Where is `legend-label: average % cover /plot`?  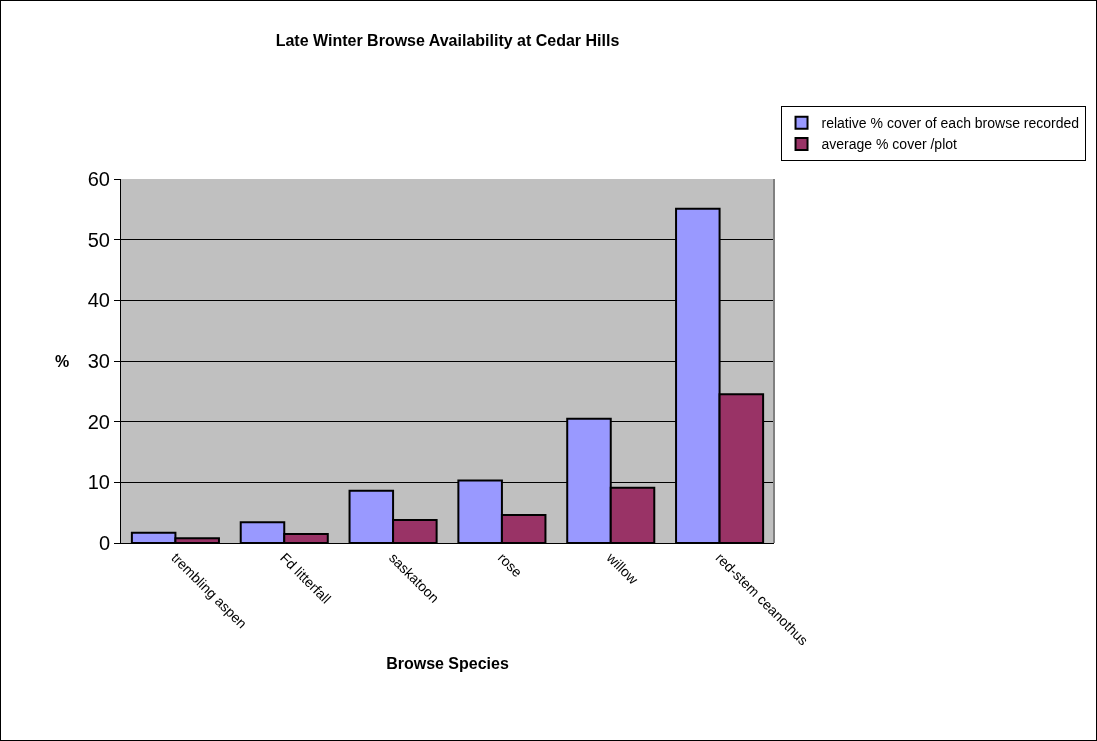 legend-label: average % cover /plot is located at coordinates (889, 144).